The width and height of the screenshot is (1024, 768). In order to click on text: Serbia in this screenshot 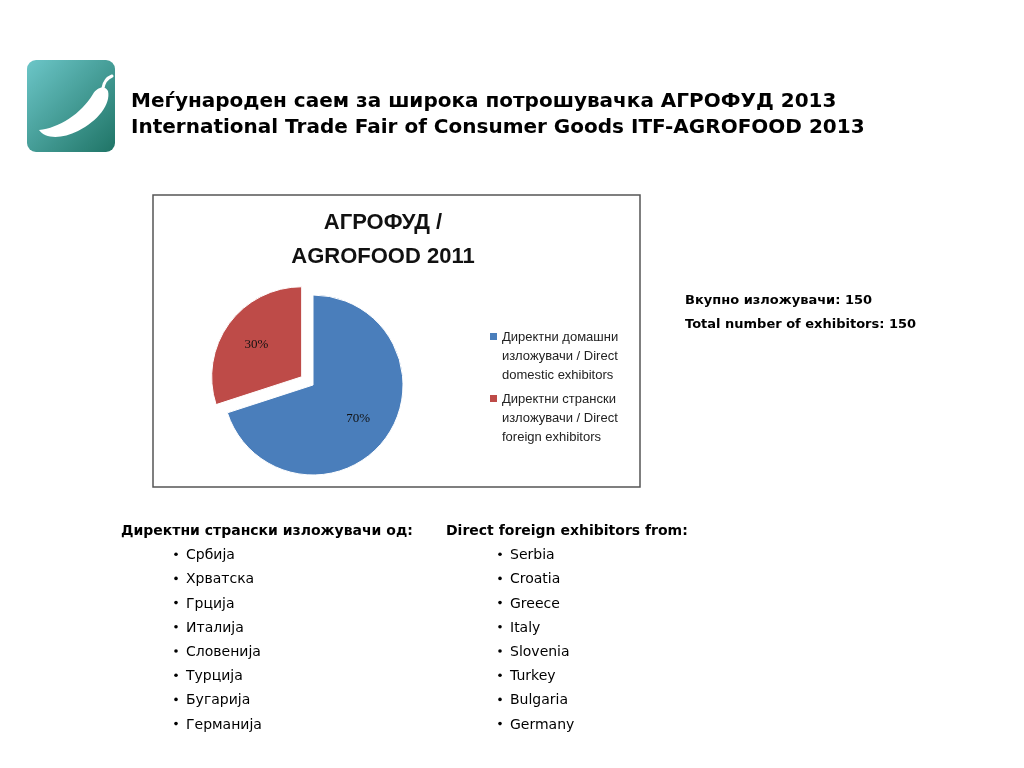, I will do `click(532, 554)`.